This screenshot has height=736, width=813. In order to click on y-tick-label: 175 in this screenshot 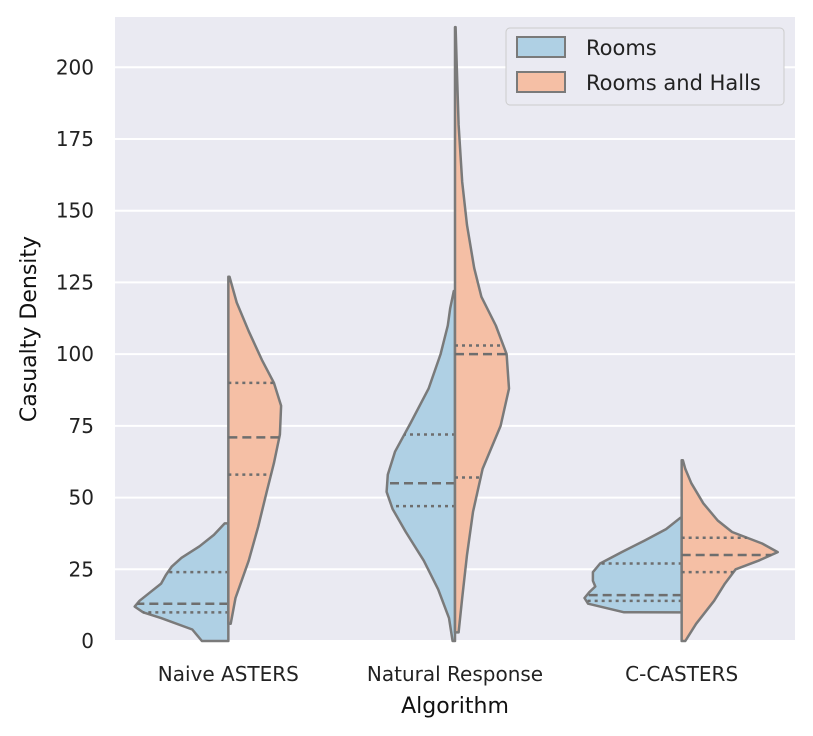, I will do `click(75, 139)`.